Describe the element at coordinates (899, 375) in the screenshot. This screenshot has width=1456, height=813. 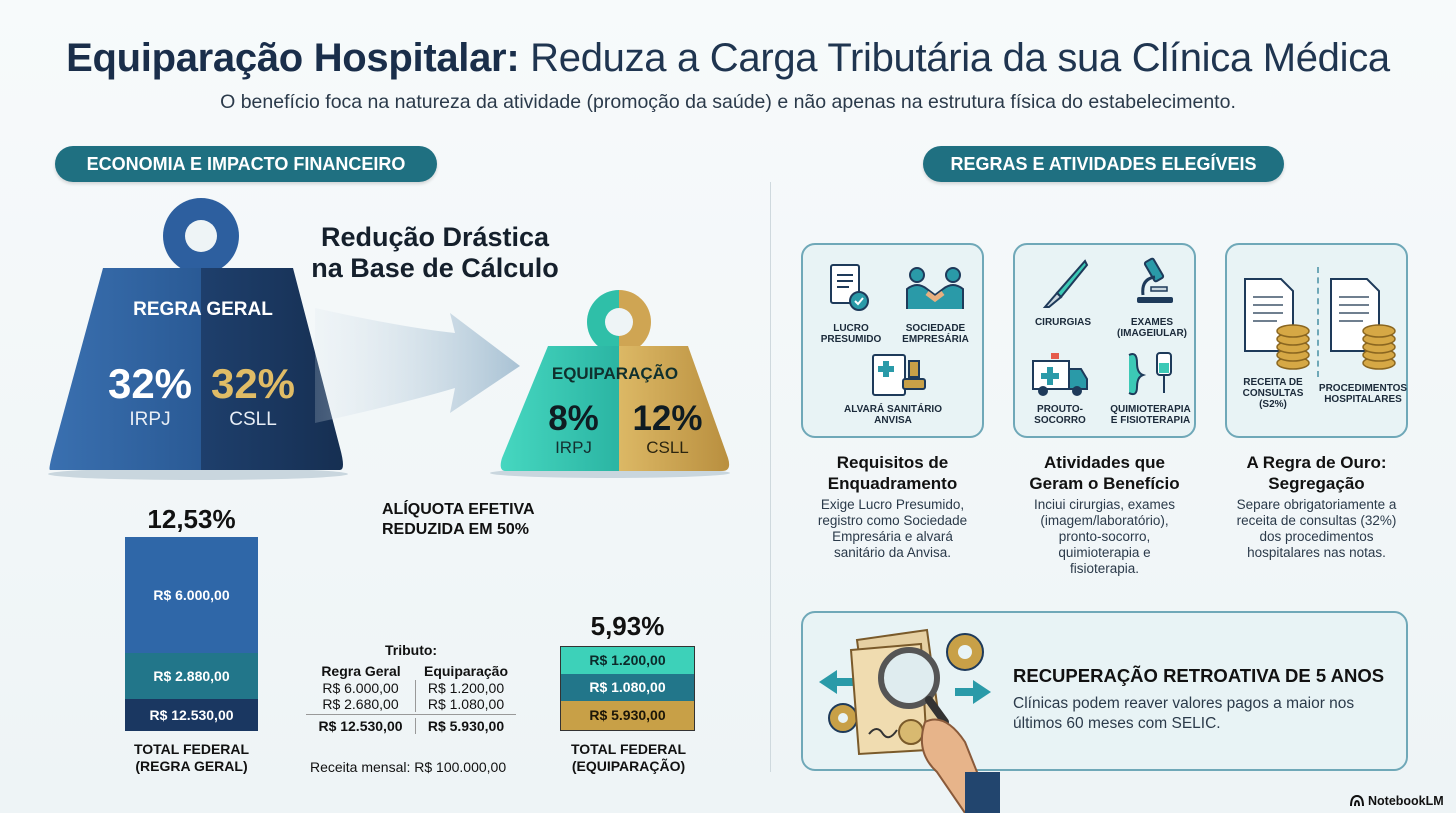
I see `license-stamp-icon` at that location.